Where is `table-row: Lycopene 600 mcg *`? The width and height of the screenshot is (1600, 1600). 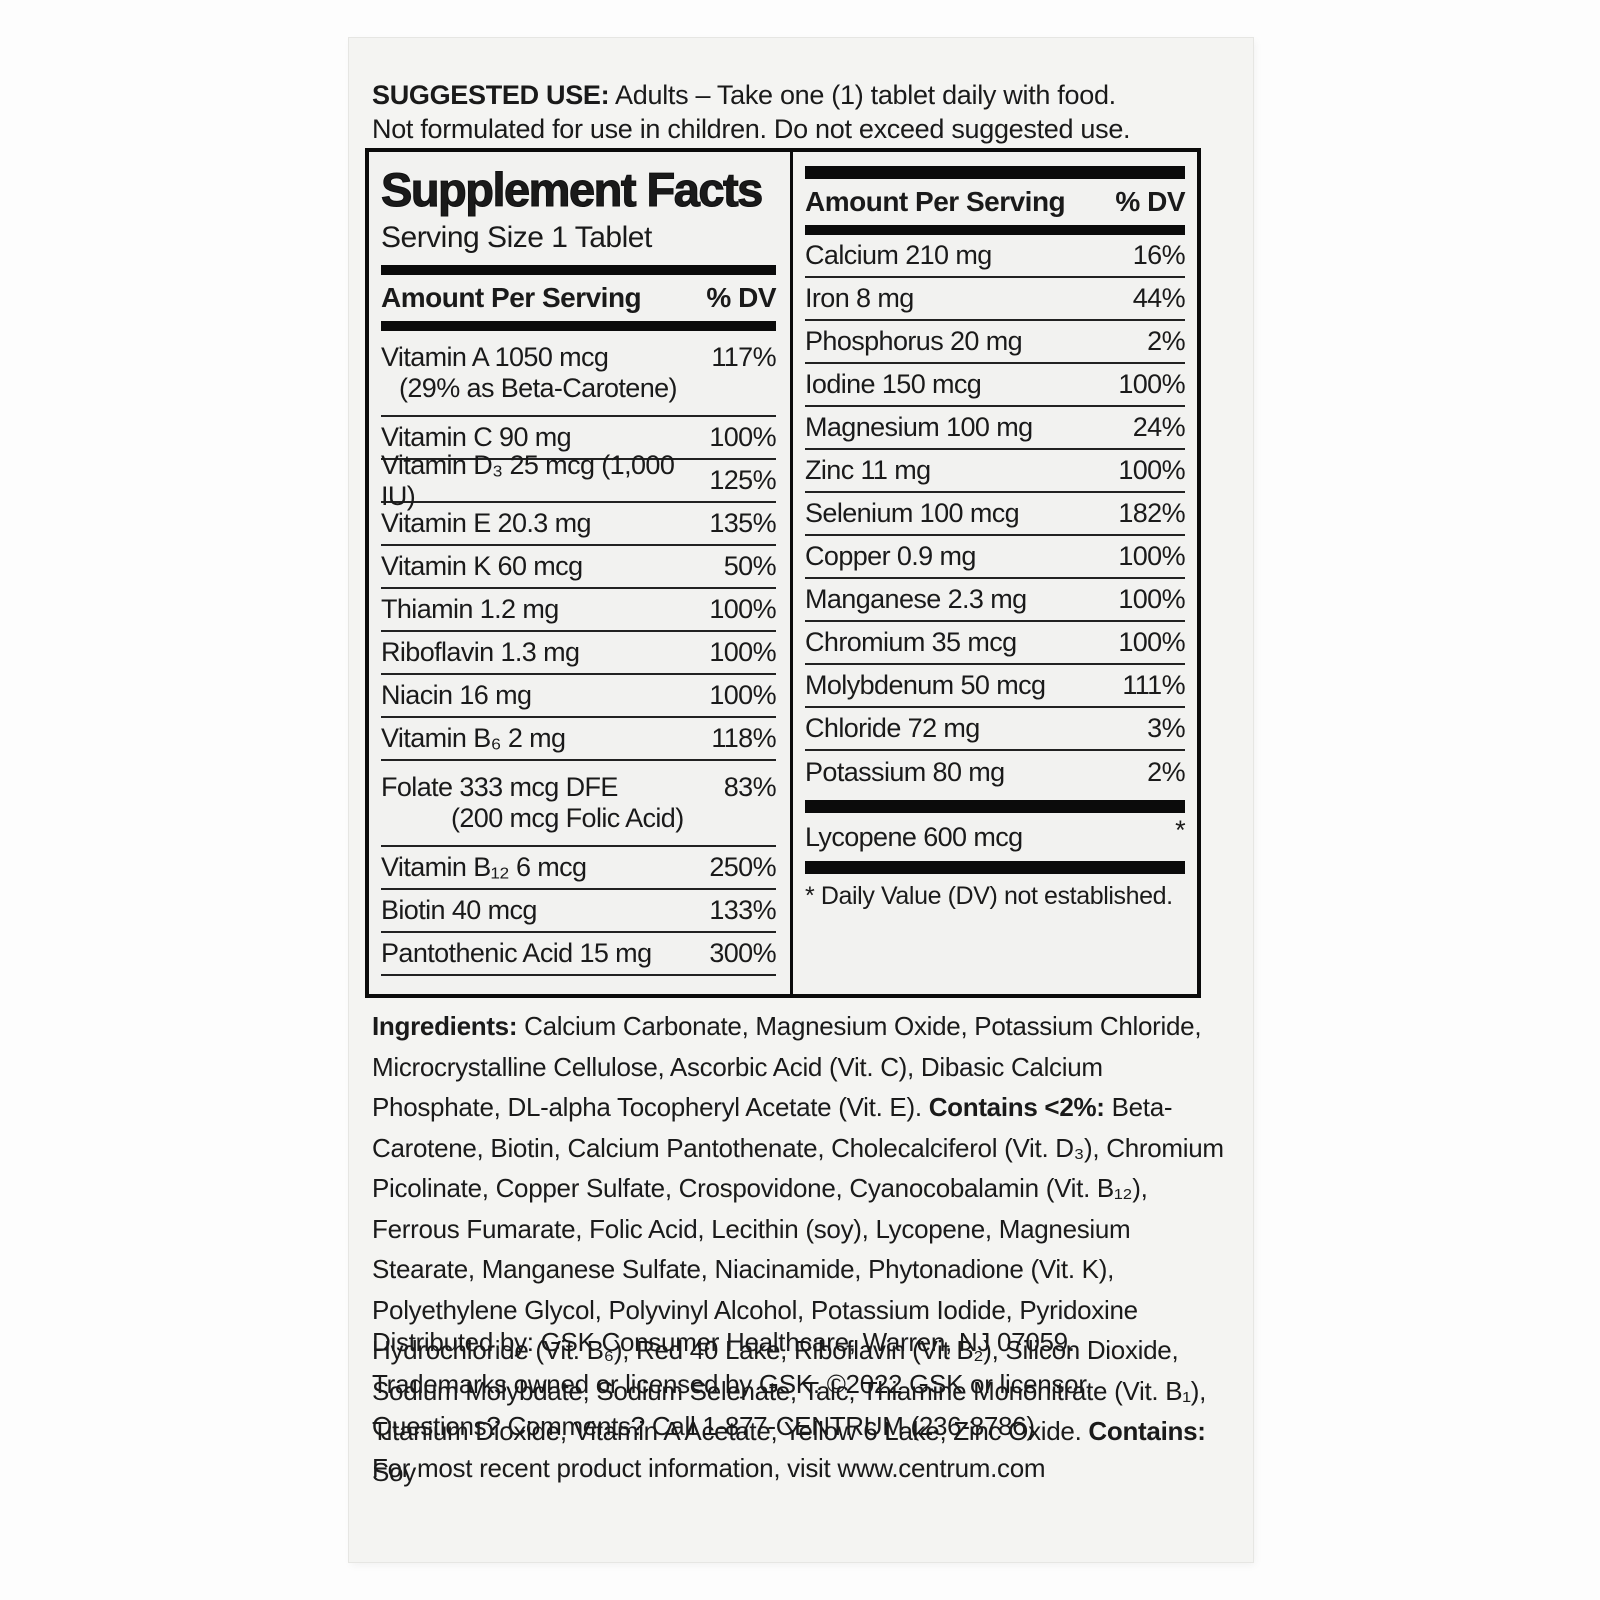
table-row: Lycopene 600 mcg * is located at coordinates (995, 837).